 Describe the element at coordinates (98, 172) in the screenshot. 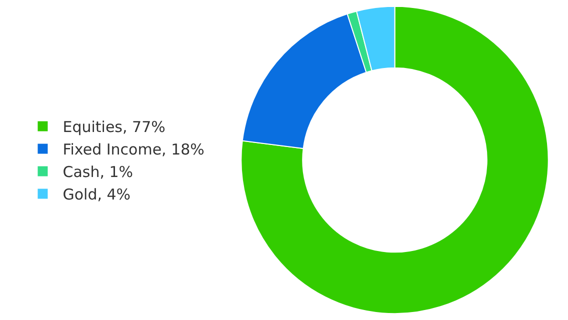

I see `legend-label: Cash, 1%` at that location.